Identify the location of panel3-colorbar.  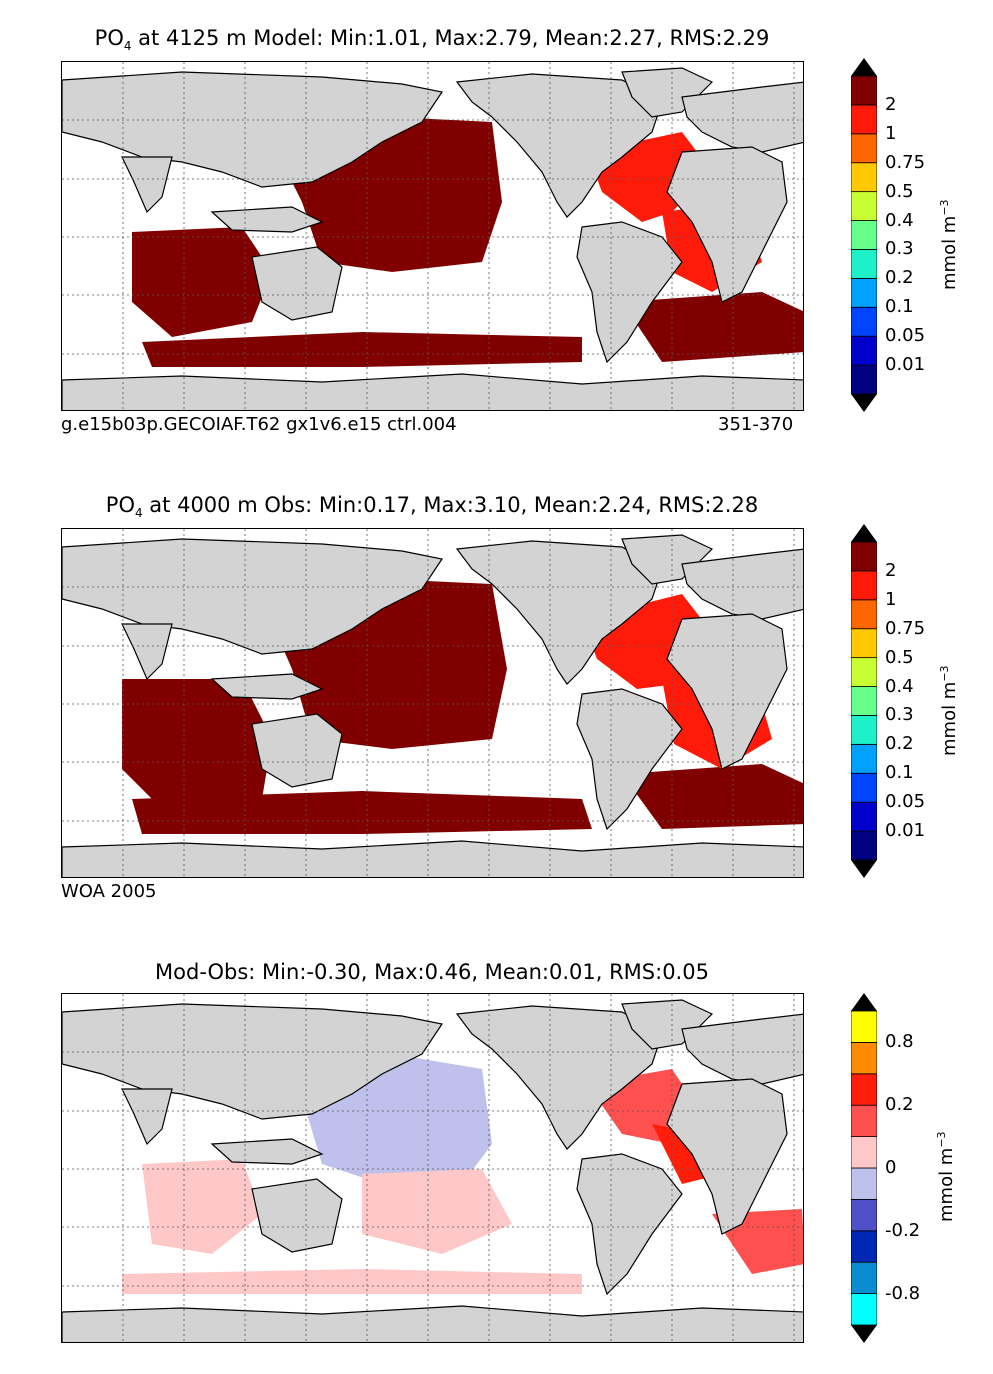
(864, 1168).